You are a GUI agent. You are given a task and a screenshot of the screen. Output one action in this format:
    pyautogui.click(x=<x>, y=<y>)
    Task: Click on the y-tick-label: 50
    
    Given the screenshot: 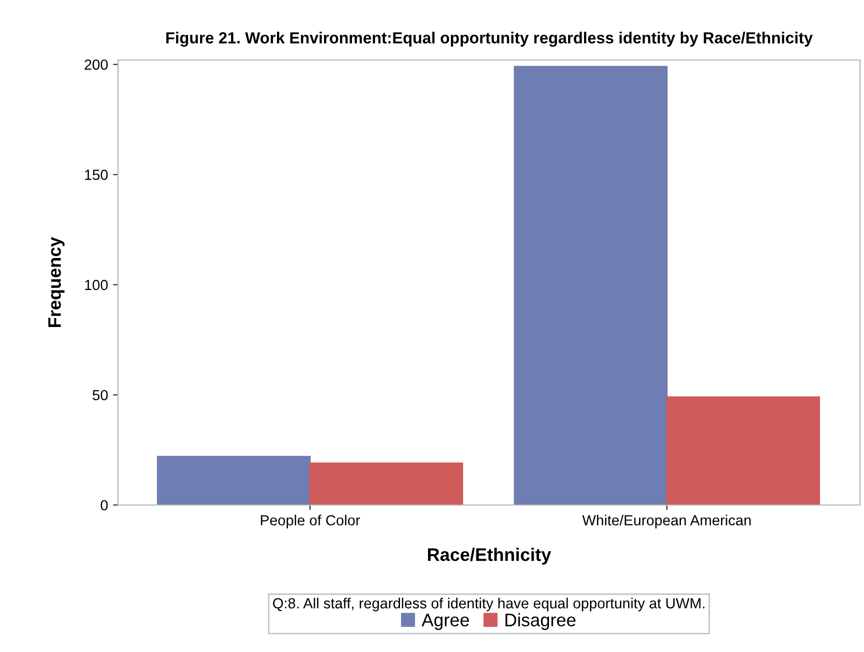 What is the action you would take?
    pyautogui.click(x=100, y=395)
    